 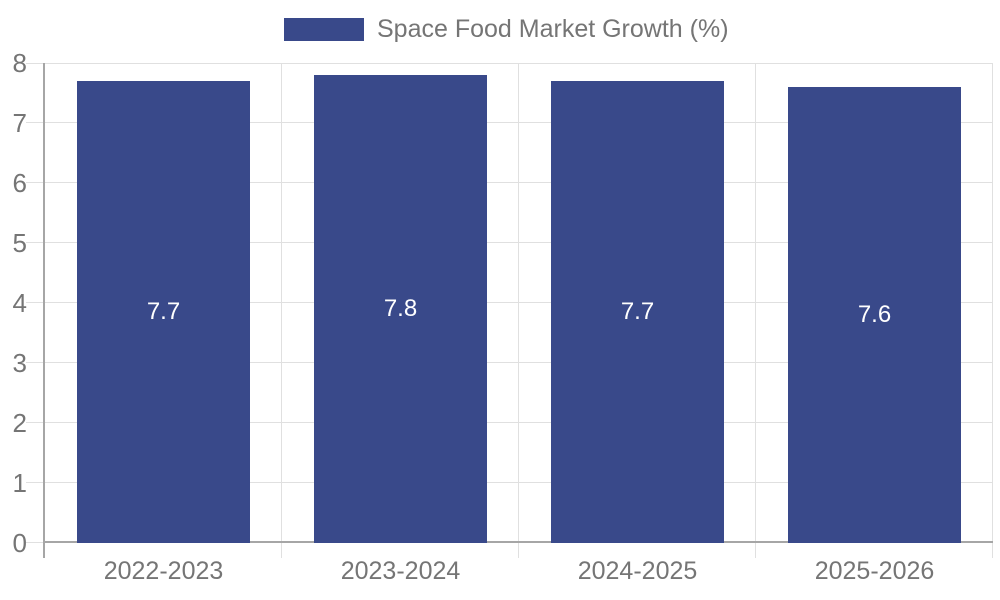 What do you see at coordinates (19, 183) in the screenshot?
I see `y-tick-label: 6` at bounding box center [19, 183].